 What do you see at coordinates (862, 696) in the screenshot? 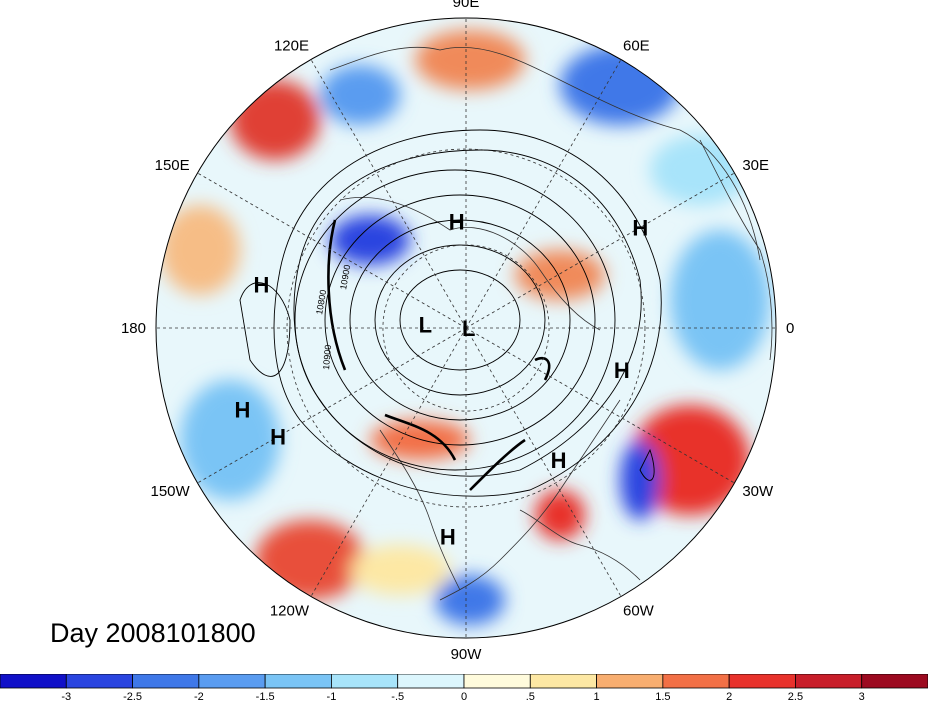
I see `colorbar-tick-label: 3` at bounding box center [862, 696].